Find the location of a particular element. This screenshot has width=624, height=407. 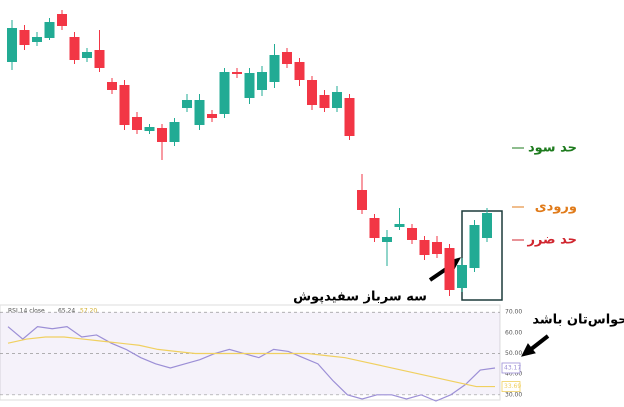

y-tick-label: 50.00 is located at coordinates (513, 353).